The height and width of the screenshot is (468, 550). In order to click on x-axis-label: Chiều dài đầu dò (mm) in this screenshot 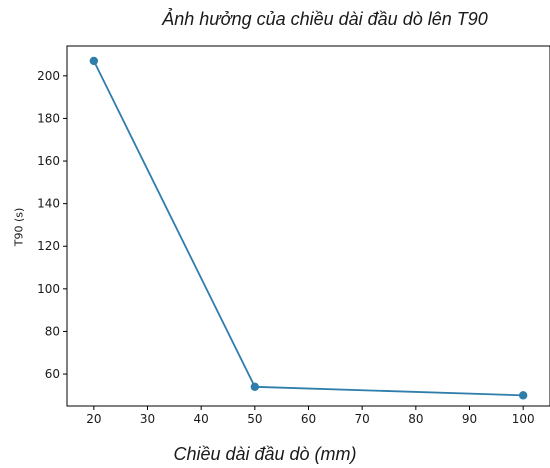, I will do `click(265, 454)`.